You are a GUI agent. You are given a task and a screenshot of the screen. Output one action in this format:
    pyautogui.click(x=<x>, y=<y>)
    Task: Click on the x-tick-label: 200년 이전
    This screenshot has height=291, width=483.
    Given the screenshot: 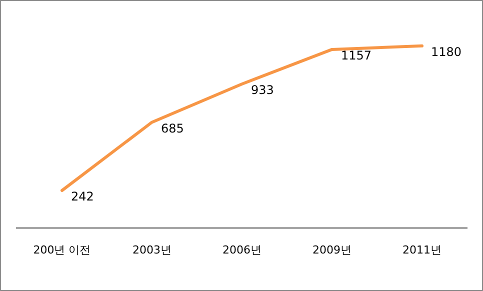 What is the action you would take?
    pyautogui.click(x=62, y=249)
    